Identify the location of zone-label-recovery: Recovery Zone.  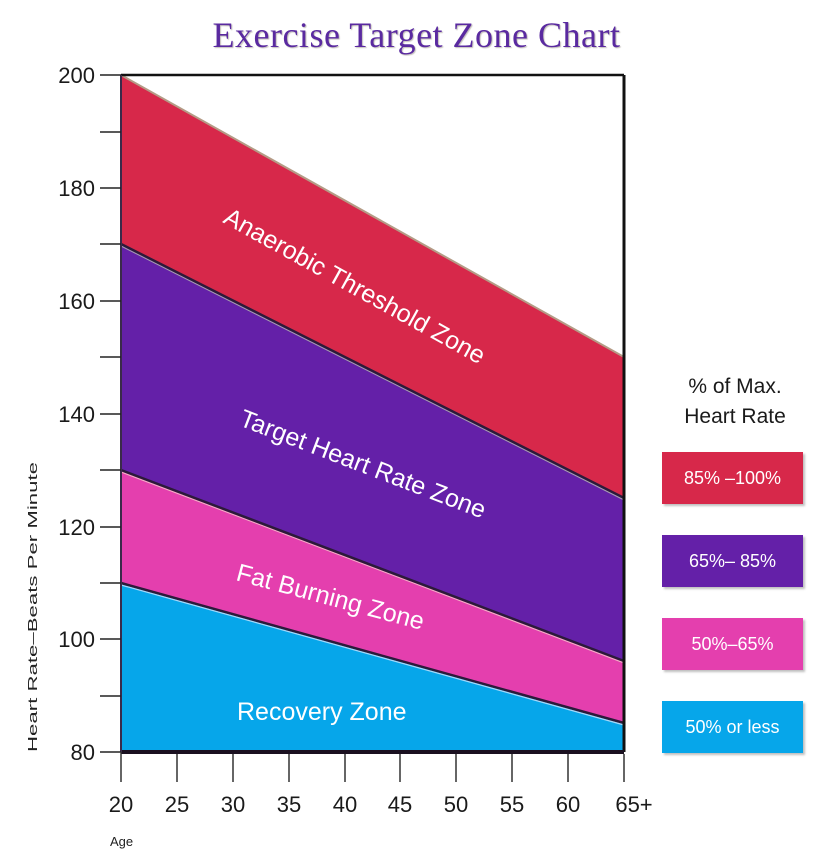
(322, 712).